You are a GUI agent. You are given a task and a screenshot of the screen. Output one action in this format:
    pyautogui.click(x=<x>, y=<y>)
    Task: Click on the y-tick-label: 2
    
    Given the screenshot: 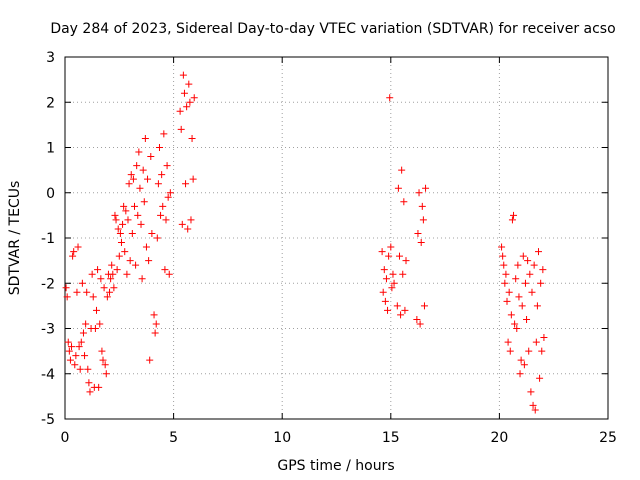 What is the action you would take?
    pyautogui.click(x=50, y=103)
    